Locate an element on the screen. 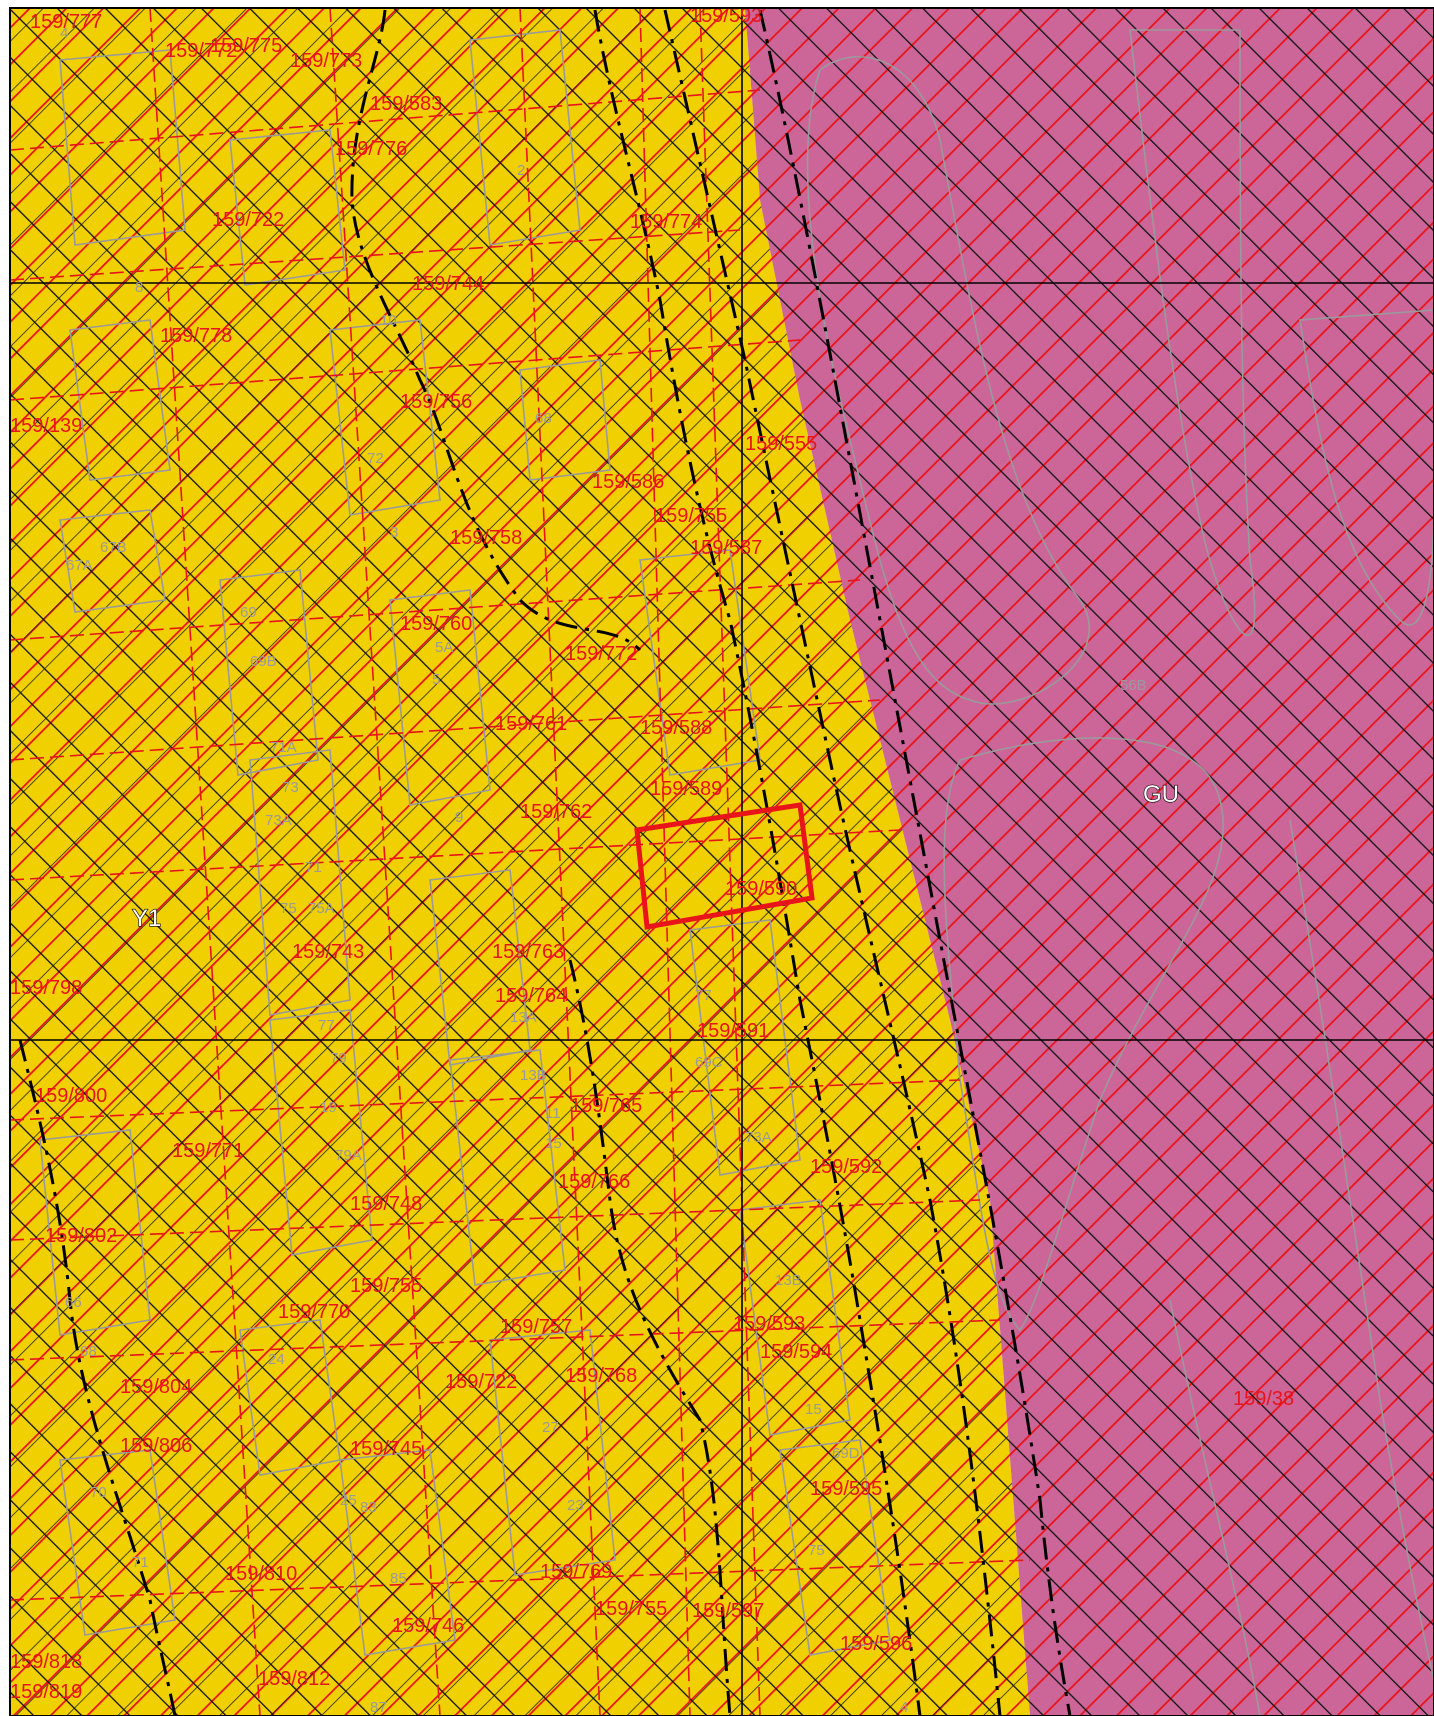 This screenshot has width=1434, height=1716. parcel-label: 159/38 is located at coordinates (1263, 1399).